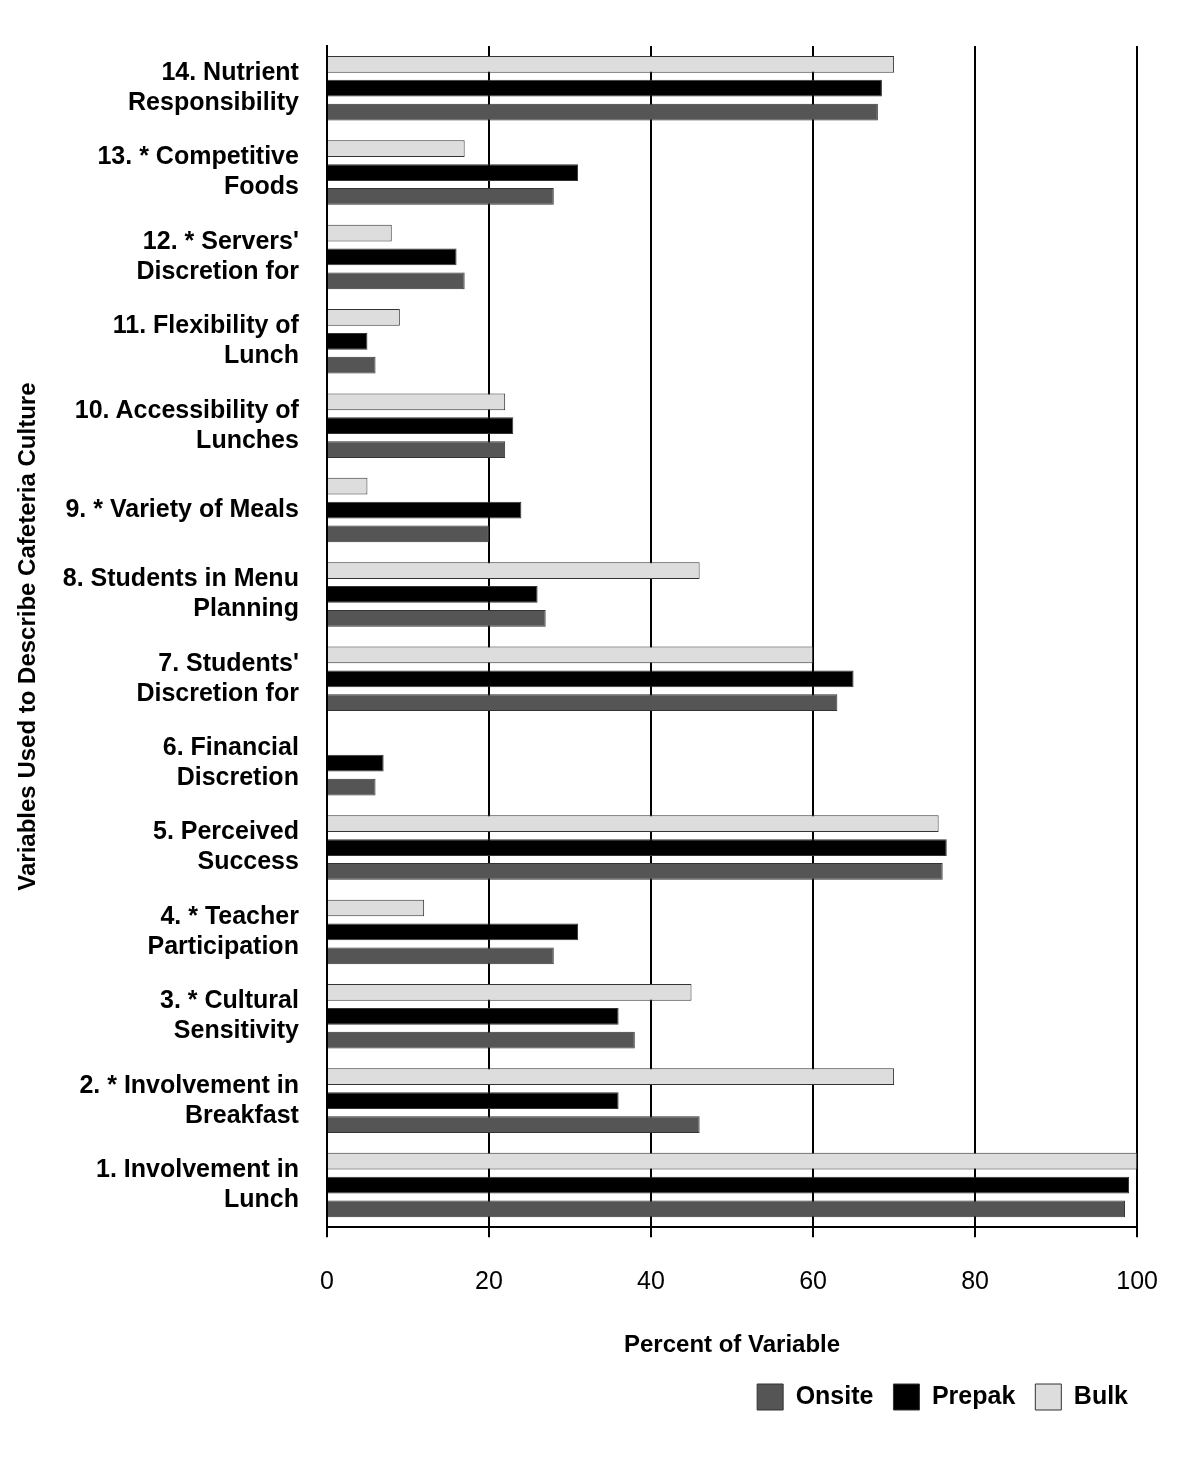 The height and width of the screenshot is (1466, 1188). I want to click on legend-label: Bulk, so click(1101, 1394).